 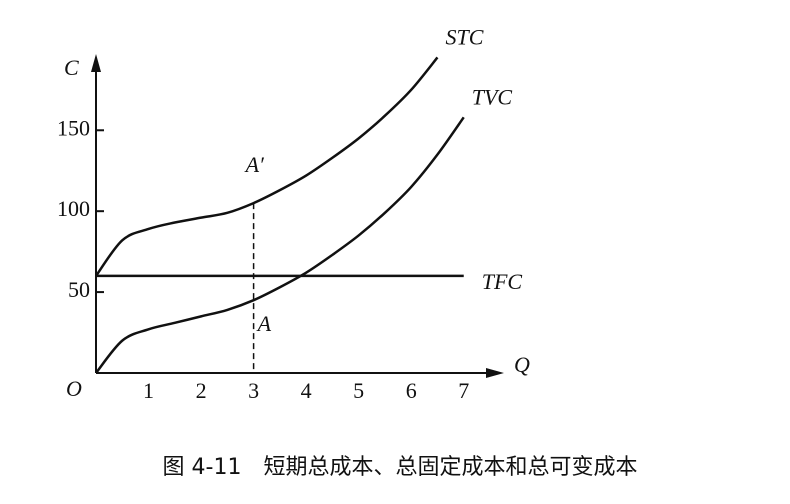 What do you see at coordinates (74, 388) in the screenshot?
I see `origin-label: O` at bounding box center [74, 388].